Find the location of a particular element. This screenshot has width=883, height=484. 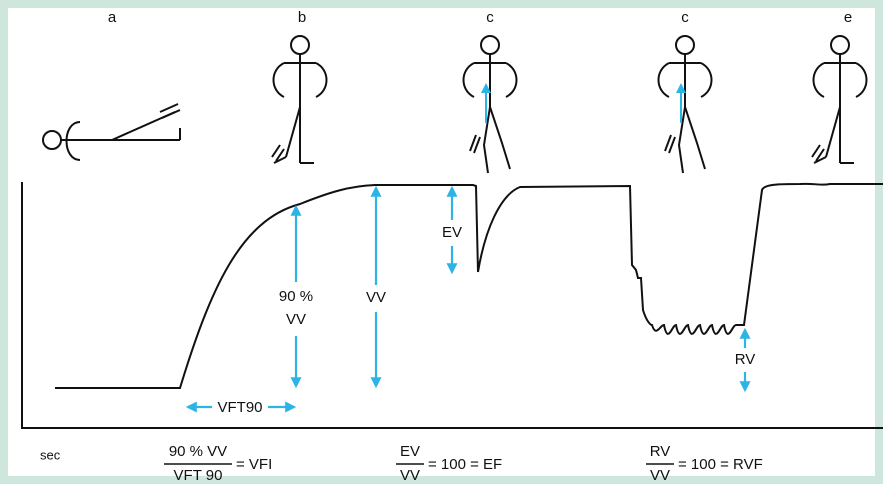

annotation: VFT90 is located at coordinates (239, 407).